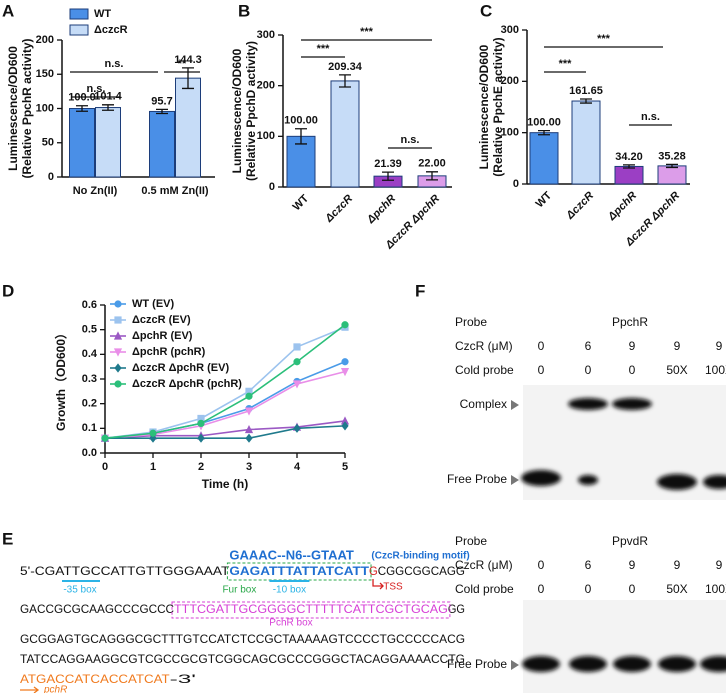 The height and width of the screenshot is (693, 726). What do you see at coordinates (586, 91) in the screenshot?
I see `value-label: 161.65` at bounding box center [586, 91].